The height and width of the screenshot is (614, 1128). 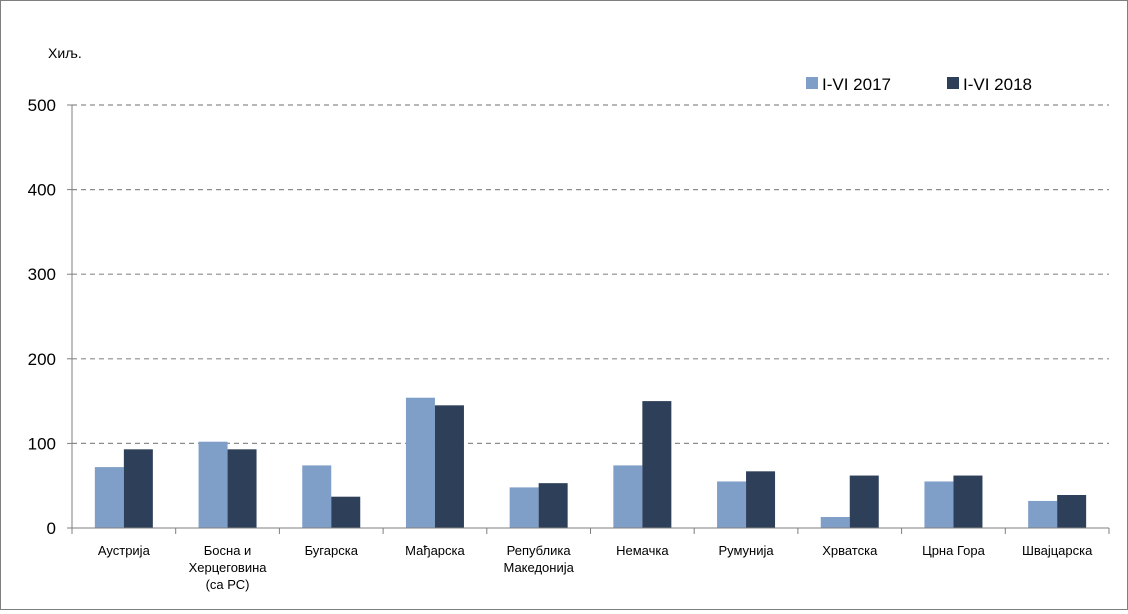 I want to click on x-category-label-line: (са РС), so click(x=228, y=584).